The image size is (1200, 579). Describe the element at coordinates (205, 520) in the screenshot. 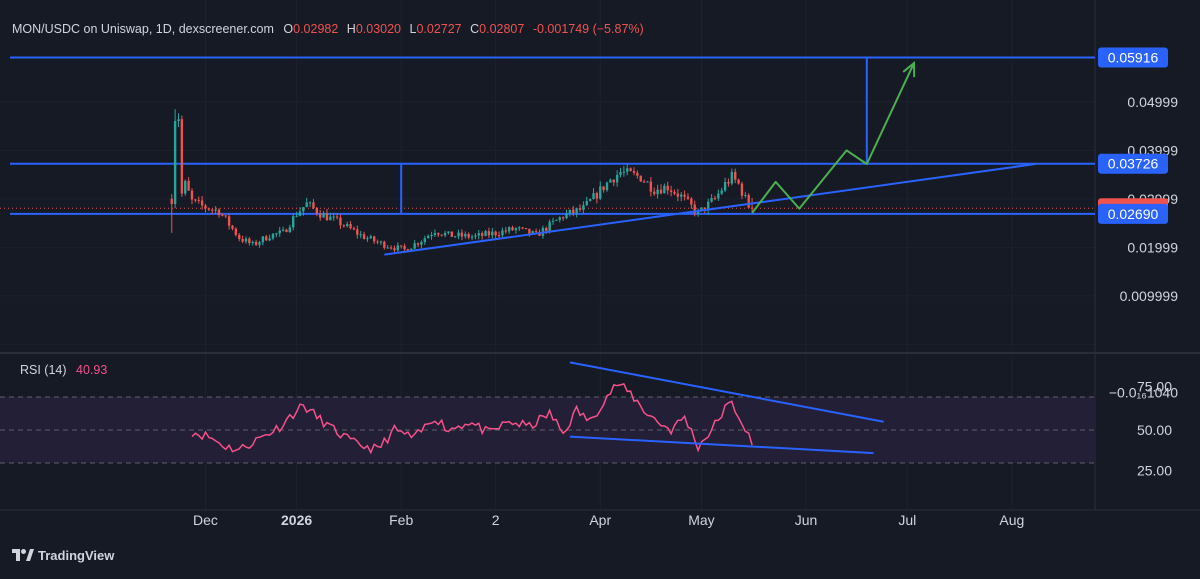

I see `time-tick-label: Dec` at that location.